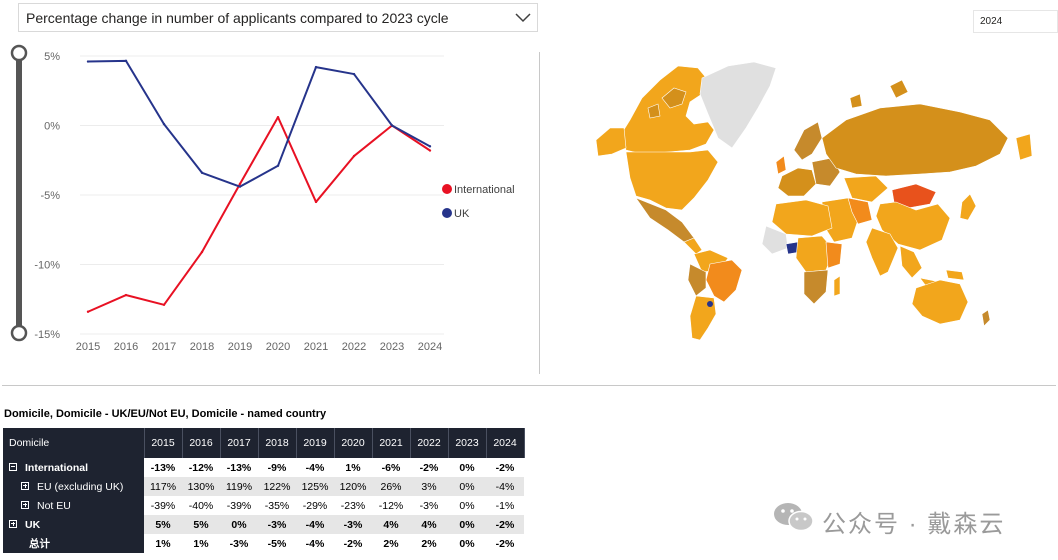  I want to click on map-region-greenland, so click(738, 105).